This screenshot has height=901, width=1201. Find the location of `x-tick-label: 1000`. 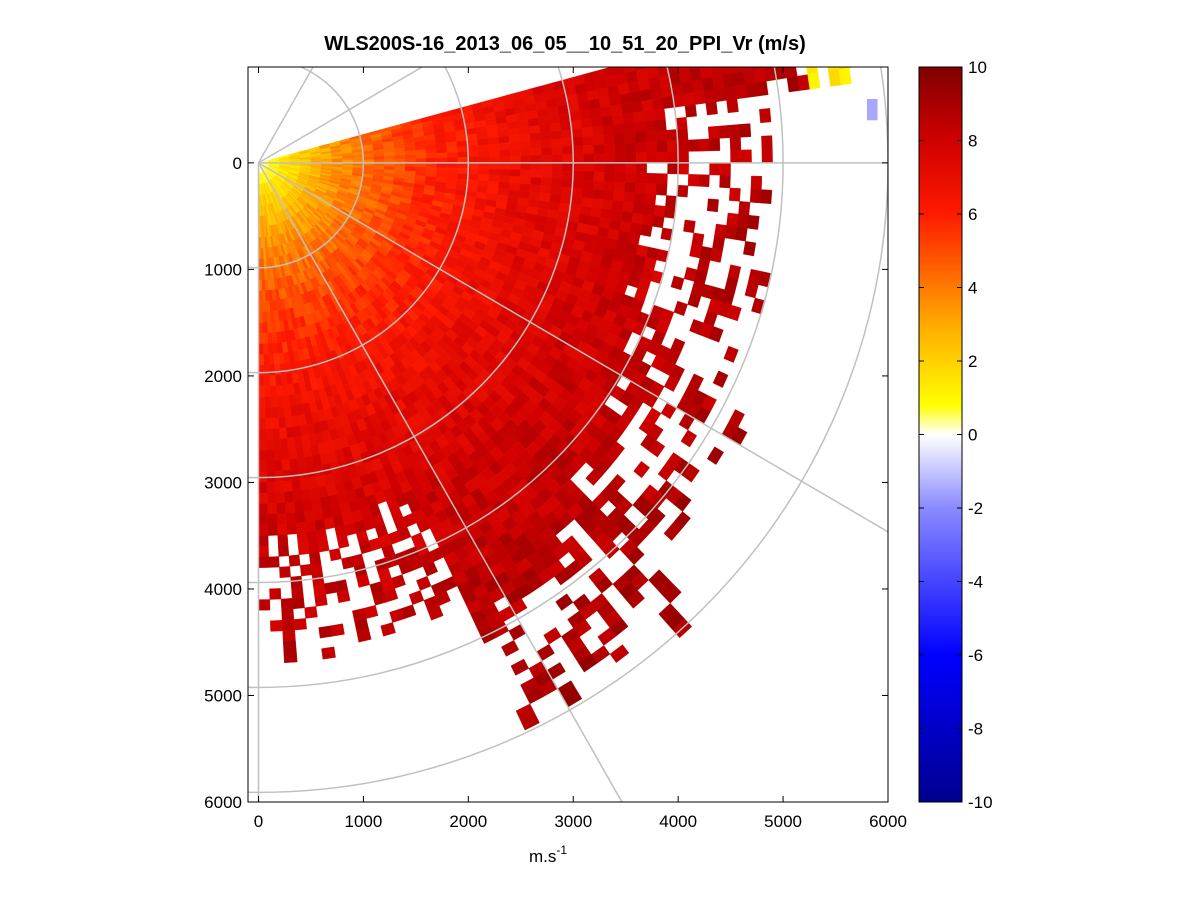

x-tick-label: 1000 is located at coordinates (363, 821).